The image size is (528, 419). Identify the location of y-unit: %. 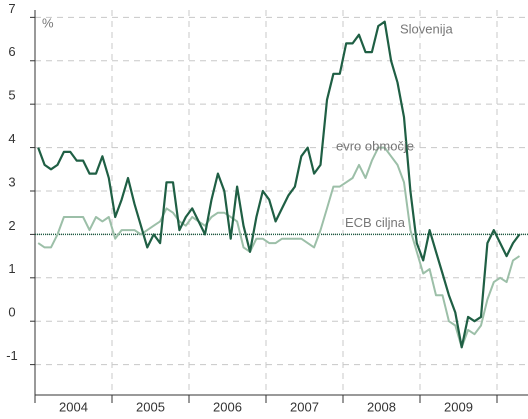
(48, 22).